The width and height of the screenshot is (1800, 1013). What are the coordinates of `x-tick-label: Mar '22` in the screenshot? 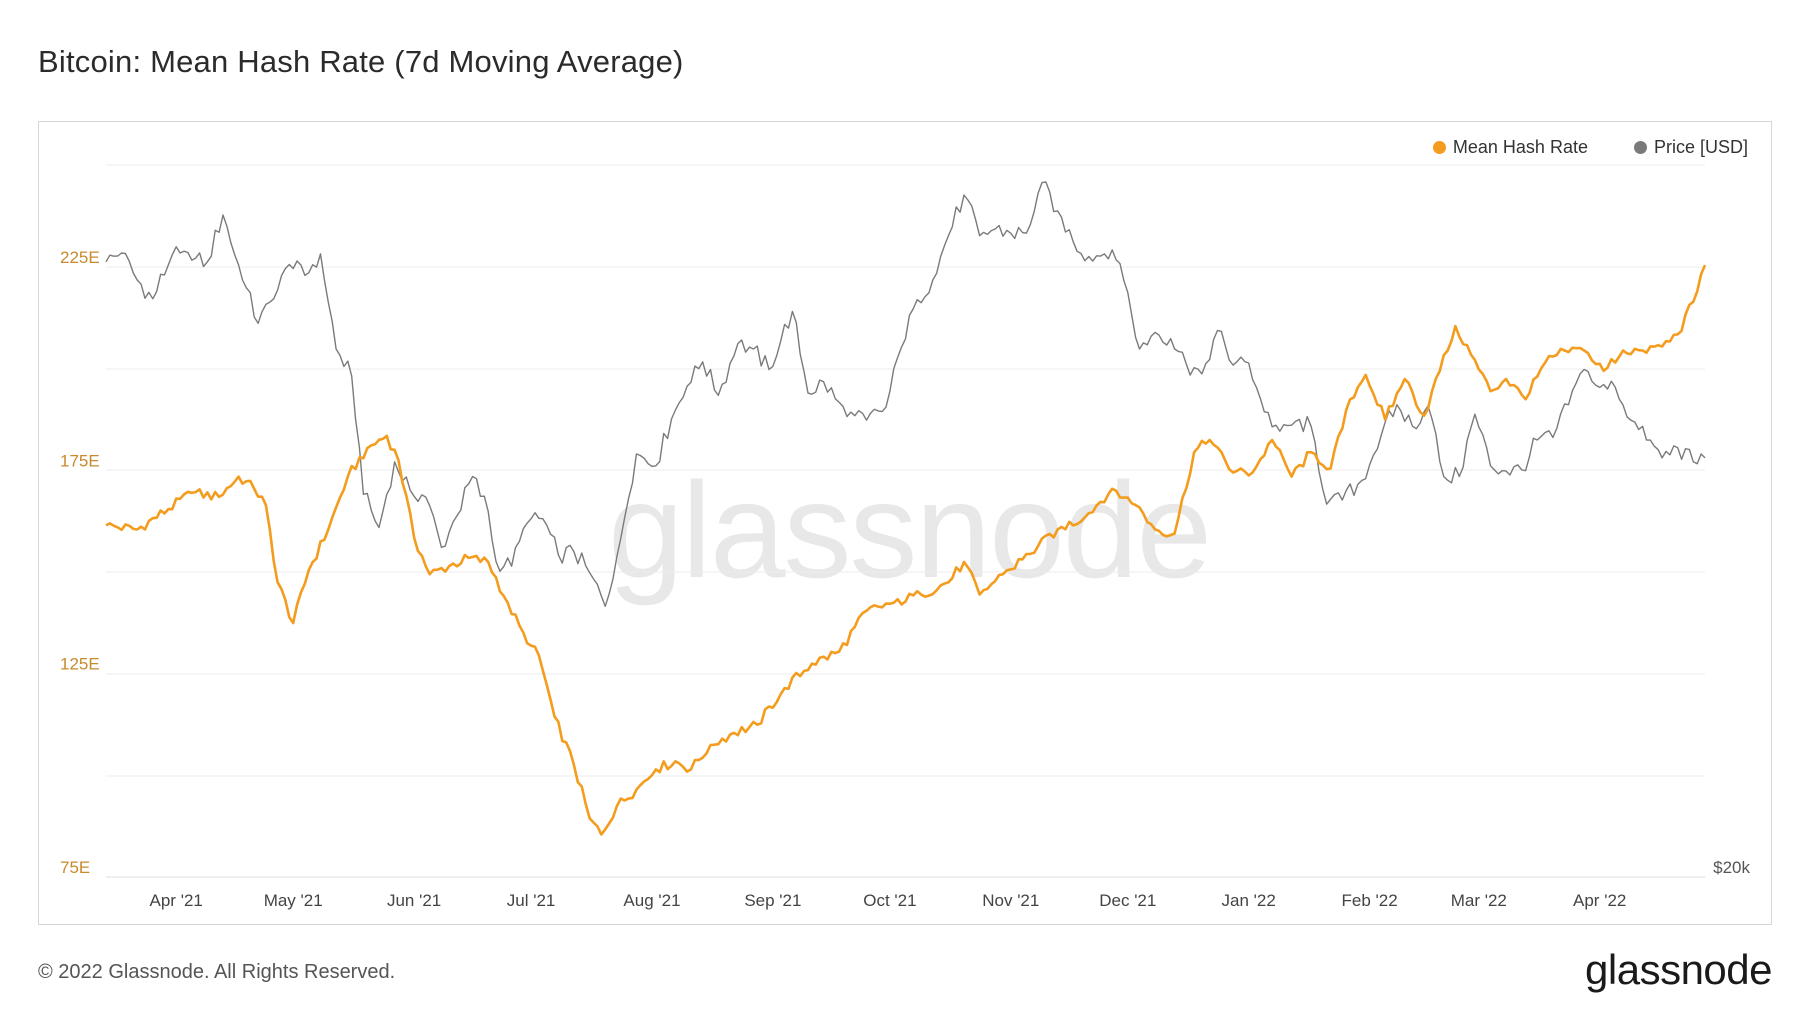 It's located at (1479, 900).